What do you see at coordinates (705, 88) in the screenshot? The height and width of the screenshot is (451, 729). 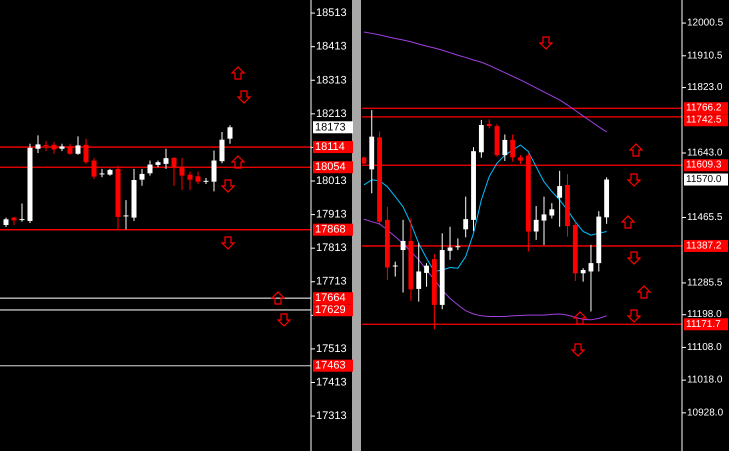 I see `y-tick-label: 11823.0` at bounding box center [705, 88].